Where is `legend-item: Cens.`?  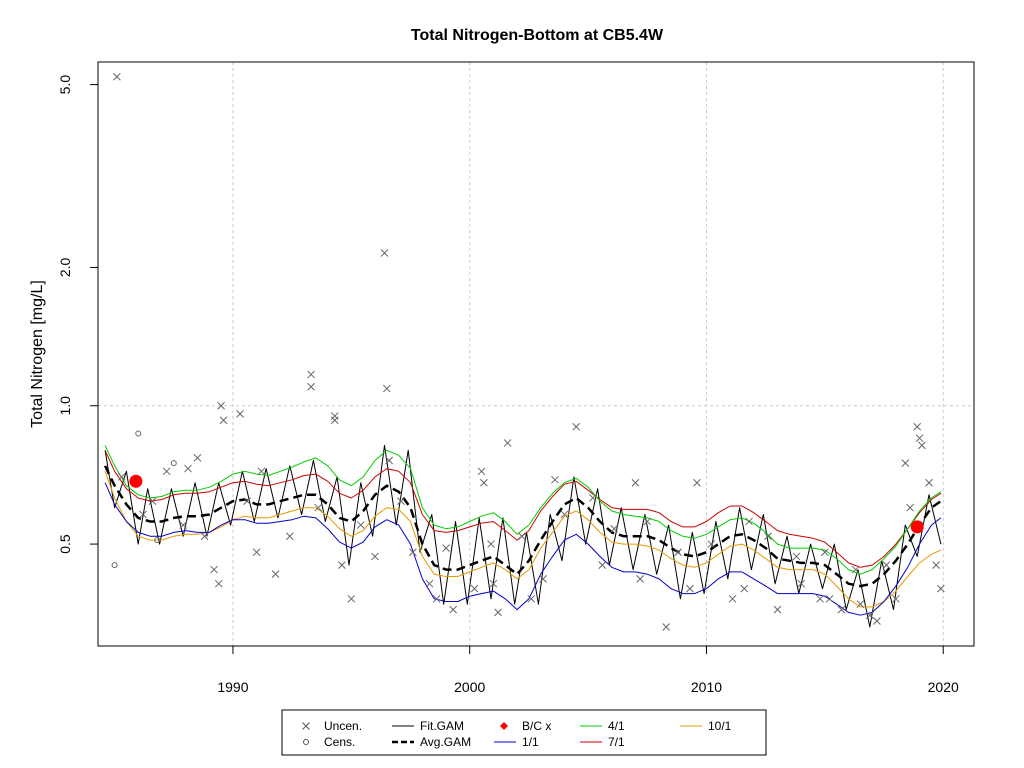
legend-item: Cens. is located at coordinates (329, 742).